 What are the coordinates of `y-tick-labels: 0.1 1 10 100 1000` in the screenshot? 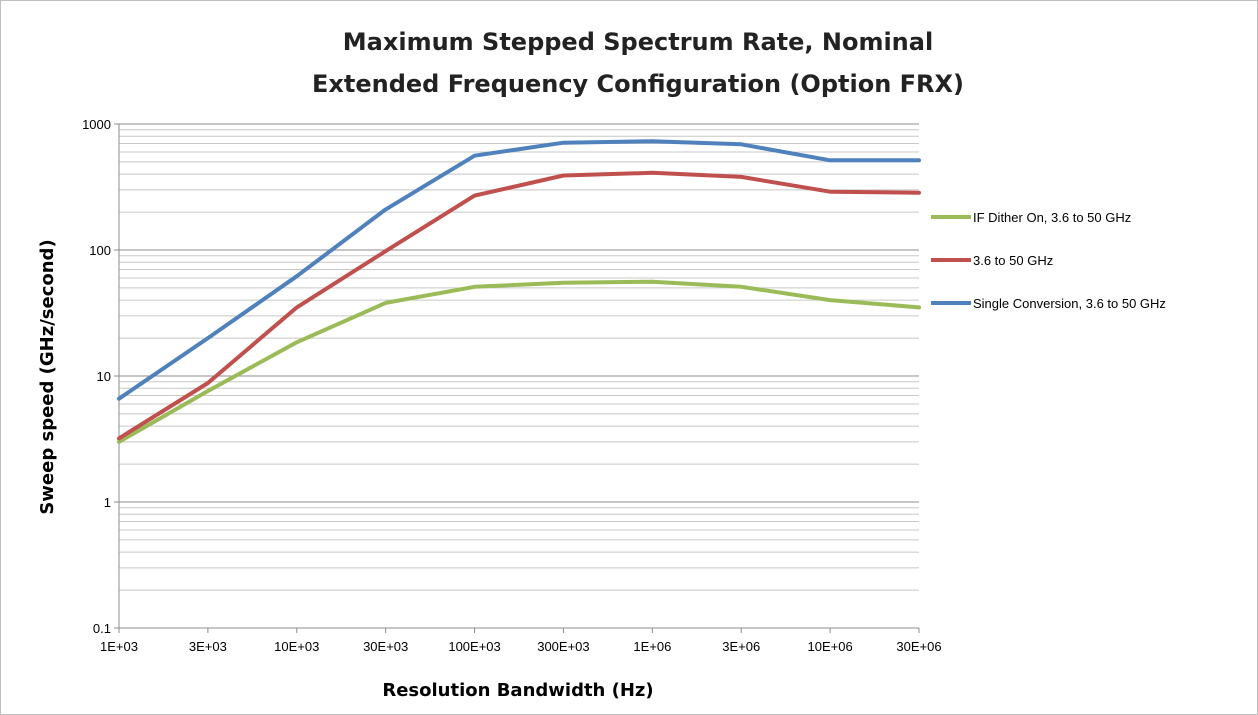 It's located at (96, 376).